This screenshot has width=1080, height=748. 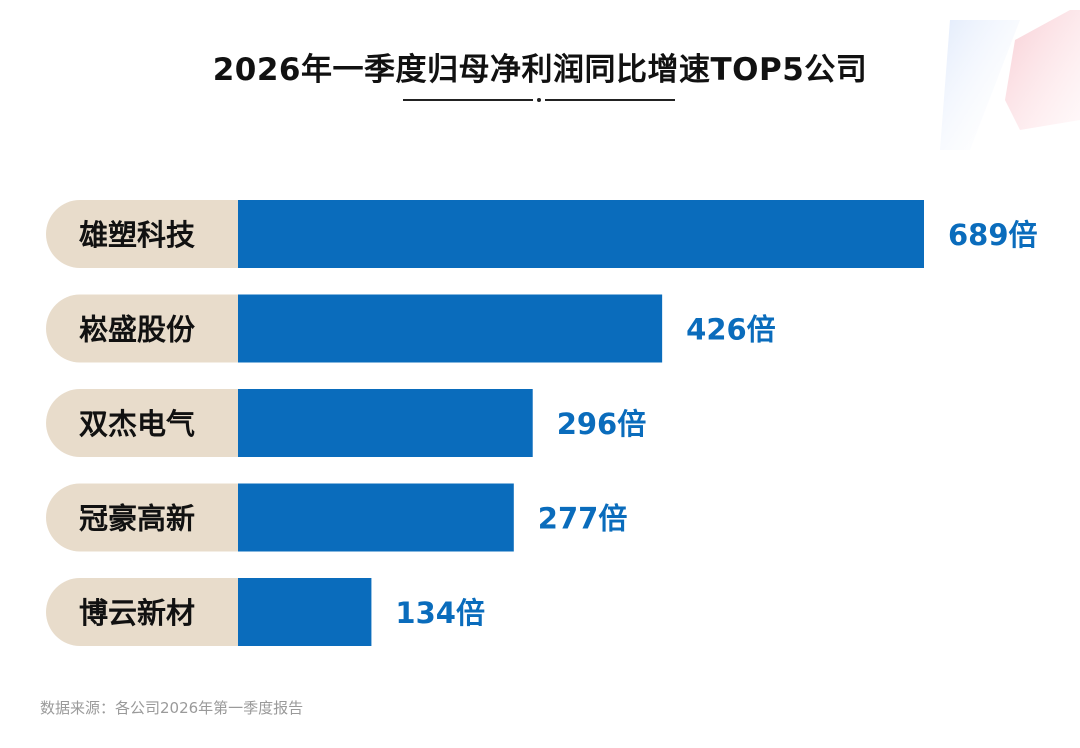 I want to click on category-label: 雄塑科技, so click(x=136, y=235).